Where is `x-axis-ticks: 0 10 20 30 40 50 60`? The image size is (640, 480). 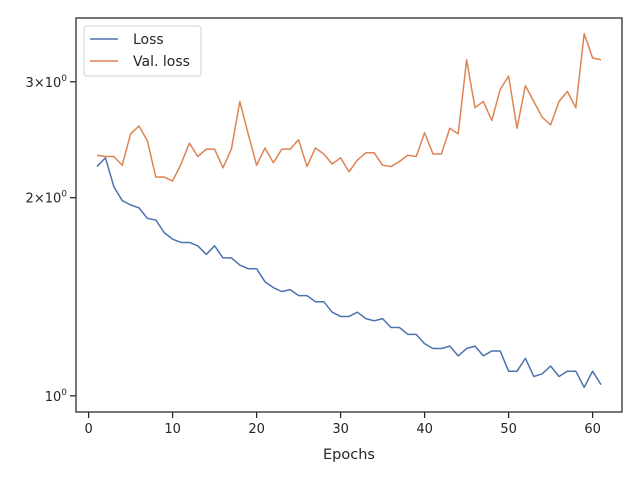 x-axis-ticks: 0 10 20 30 40 50 60 is located at coordinates (342, 424).